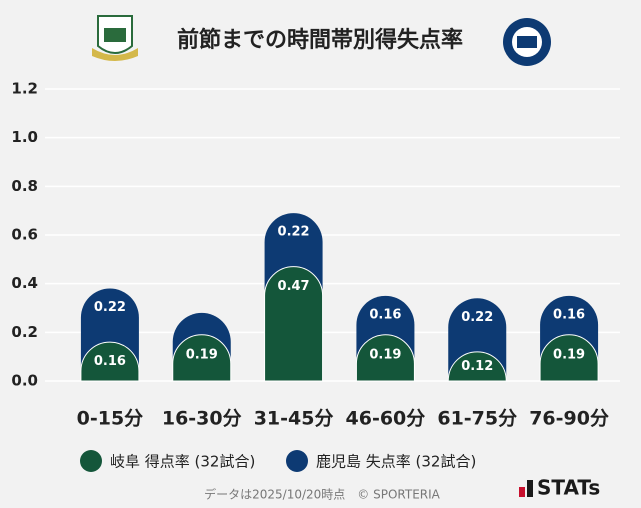 The image size is (641, 508). What do you see at coordinates (24, 89) in the screenshot?
I see `y-tick-label: 1.2` at bounding box center [24, 89].